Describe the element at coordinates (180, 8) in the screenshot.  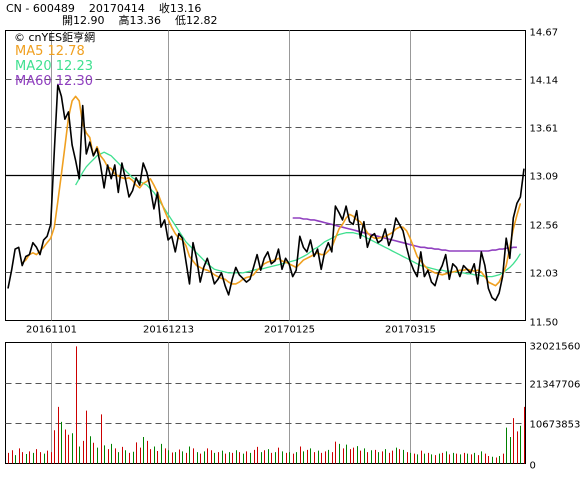
I see `close-price: 收13.16` at that location.